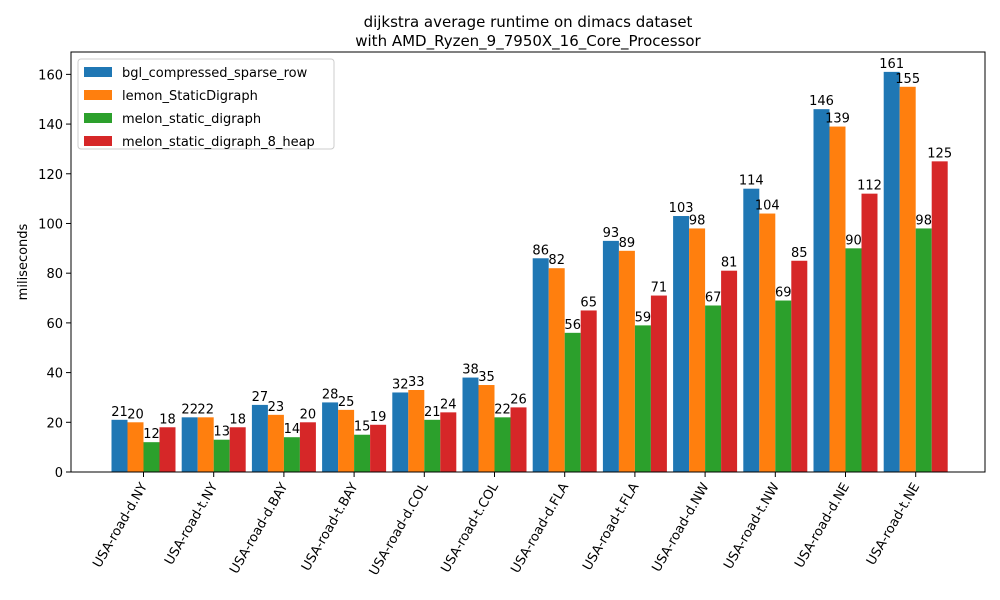  What do you see at coordinates (853, 240) in the screenshot?
I see `bar-value-label: 90` at bounding box center [853, 240].